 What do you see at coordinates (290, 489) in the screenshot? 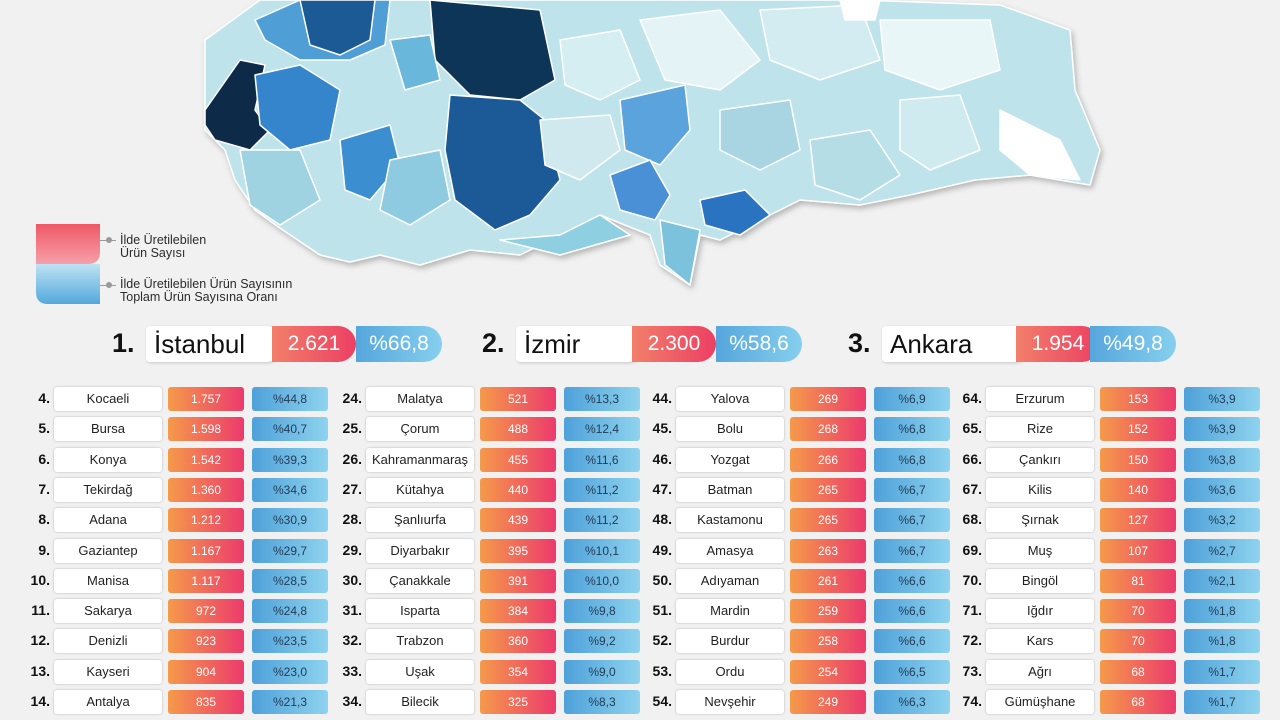
I see `product-ratio: %34,6` at bounding box center [290, 489].